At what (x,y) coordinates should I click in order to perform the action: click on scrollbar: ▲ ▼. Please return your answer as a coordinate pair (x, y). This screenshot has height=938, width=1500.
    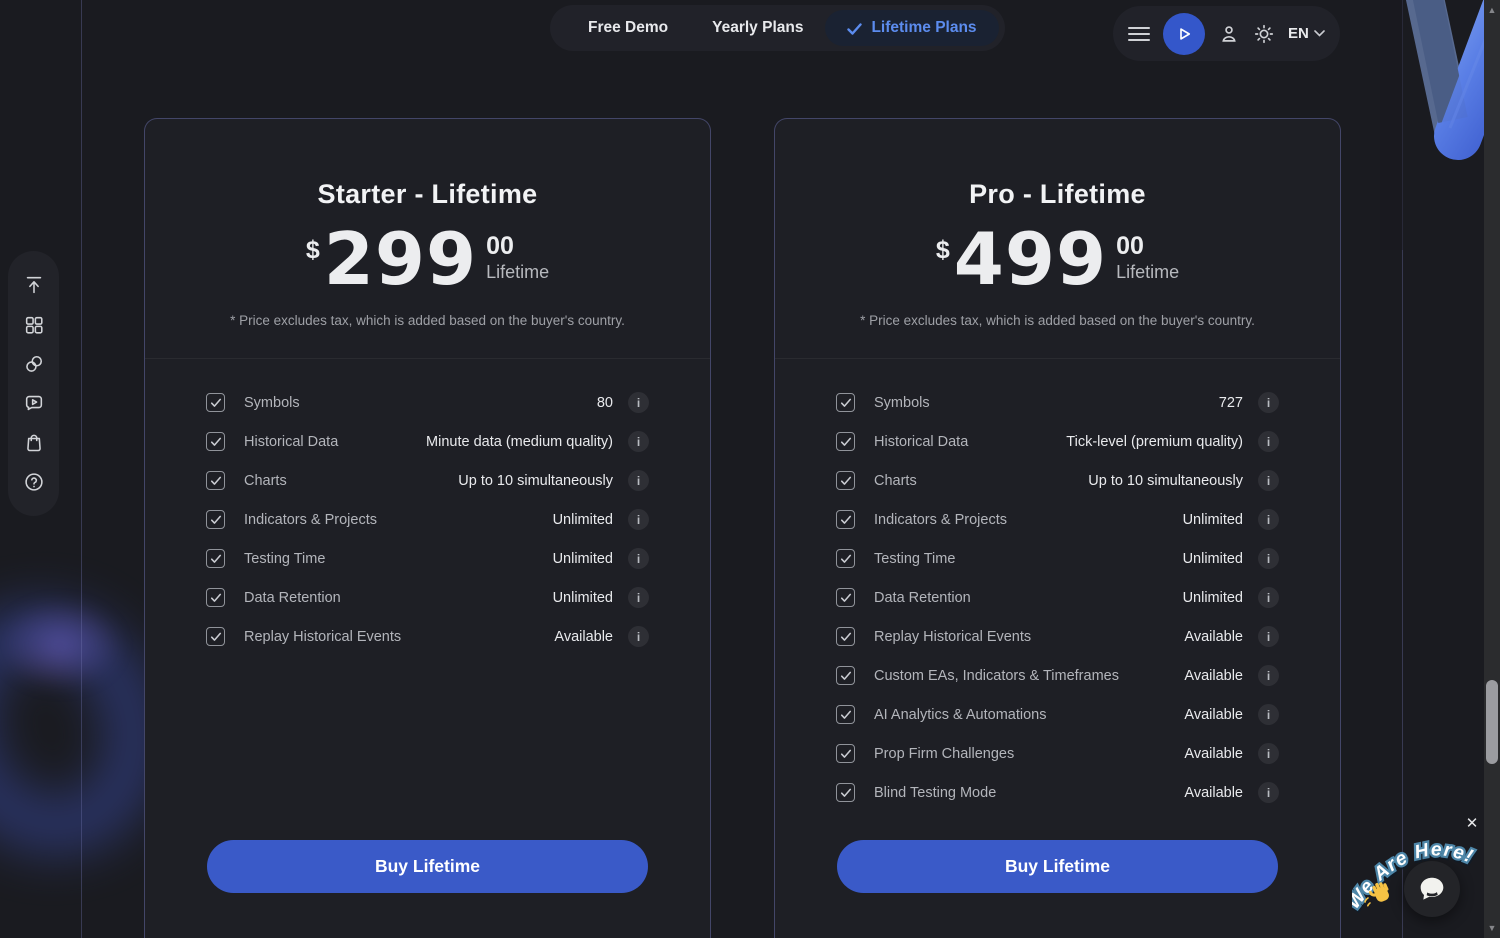
    Looking at the image, I should click on (1492, 469).